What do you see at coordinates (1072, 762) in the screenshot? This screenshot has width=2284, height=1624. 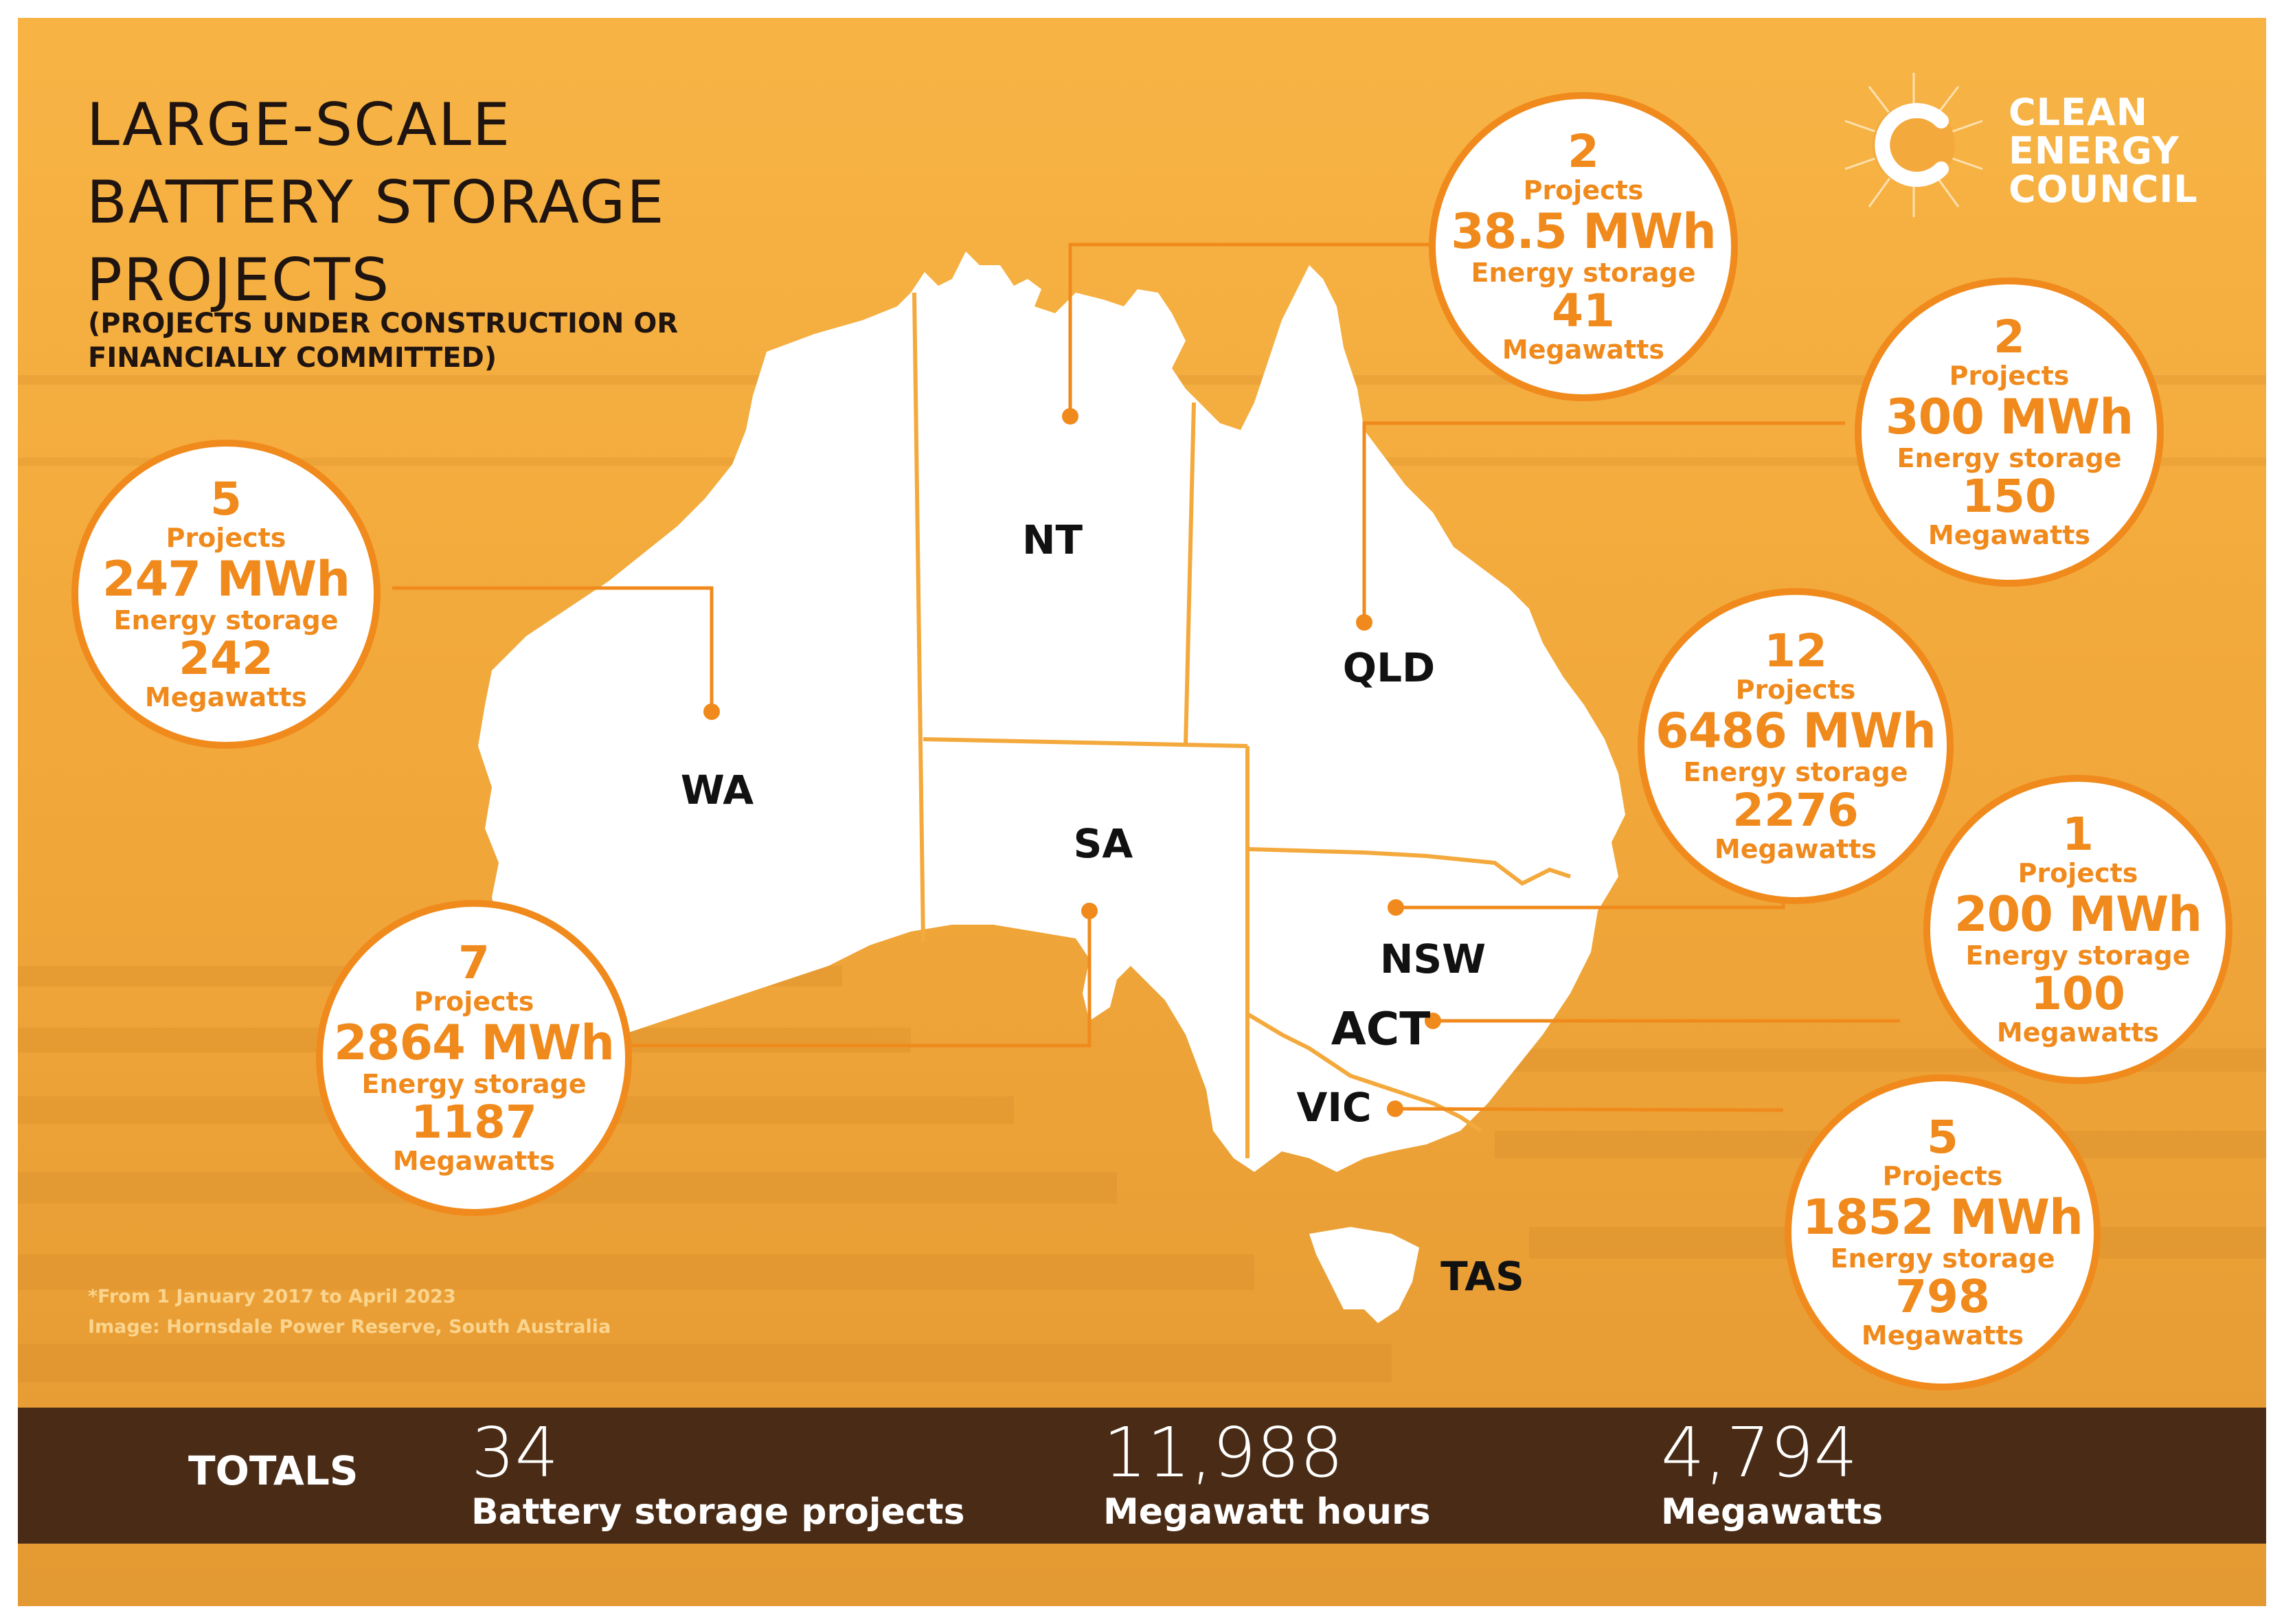 I see `leader-dots` at bounding box center [1072, 762].